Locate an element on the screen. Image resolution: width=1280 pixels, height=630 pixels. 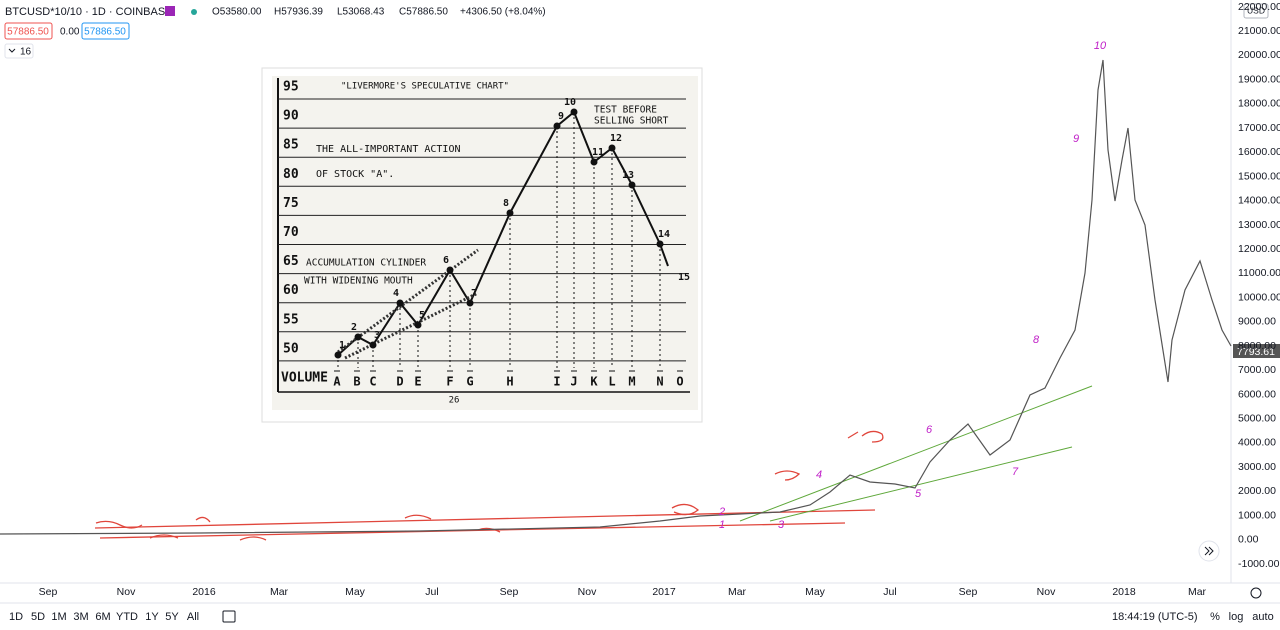
timeframe-button: 3M is located at coordinates (80, 617).